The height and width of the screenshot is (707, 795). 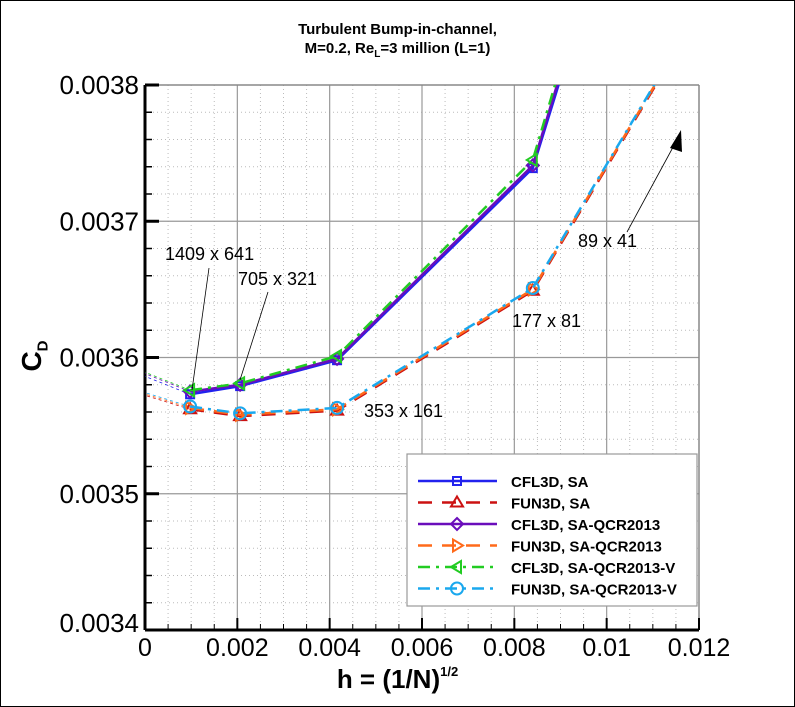 What do you see at coordinates (168, 390) in the screenshot?
I see `extrapolation-lines` at bounding box center [168, 390].